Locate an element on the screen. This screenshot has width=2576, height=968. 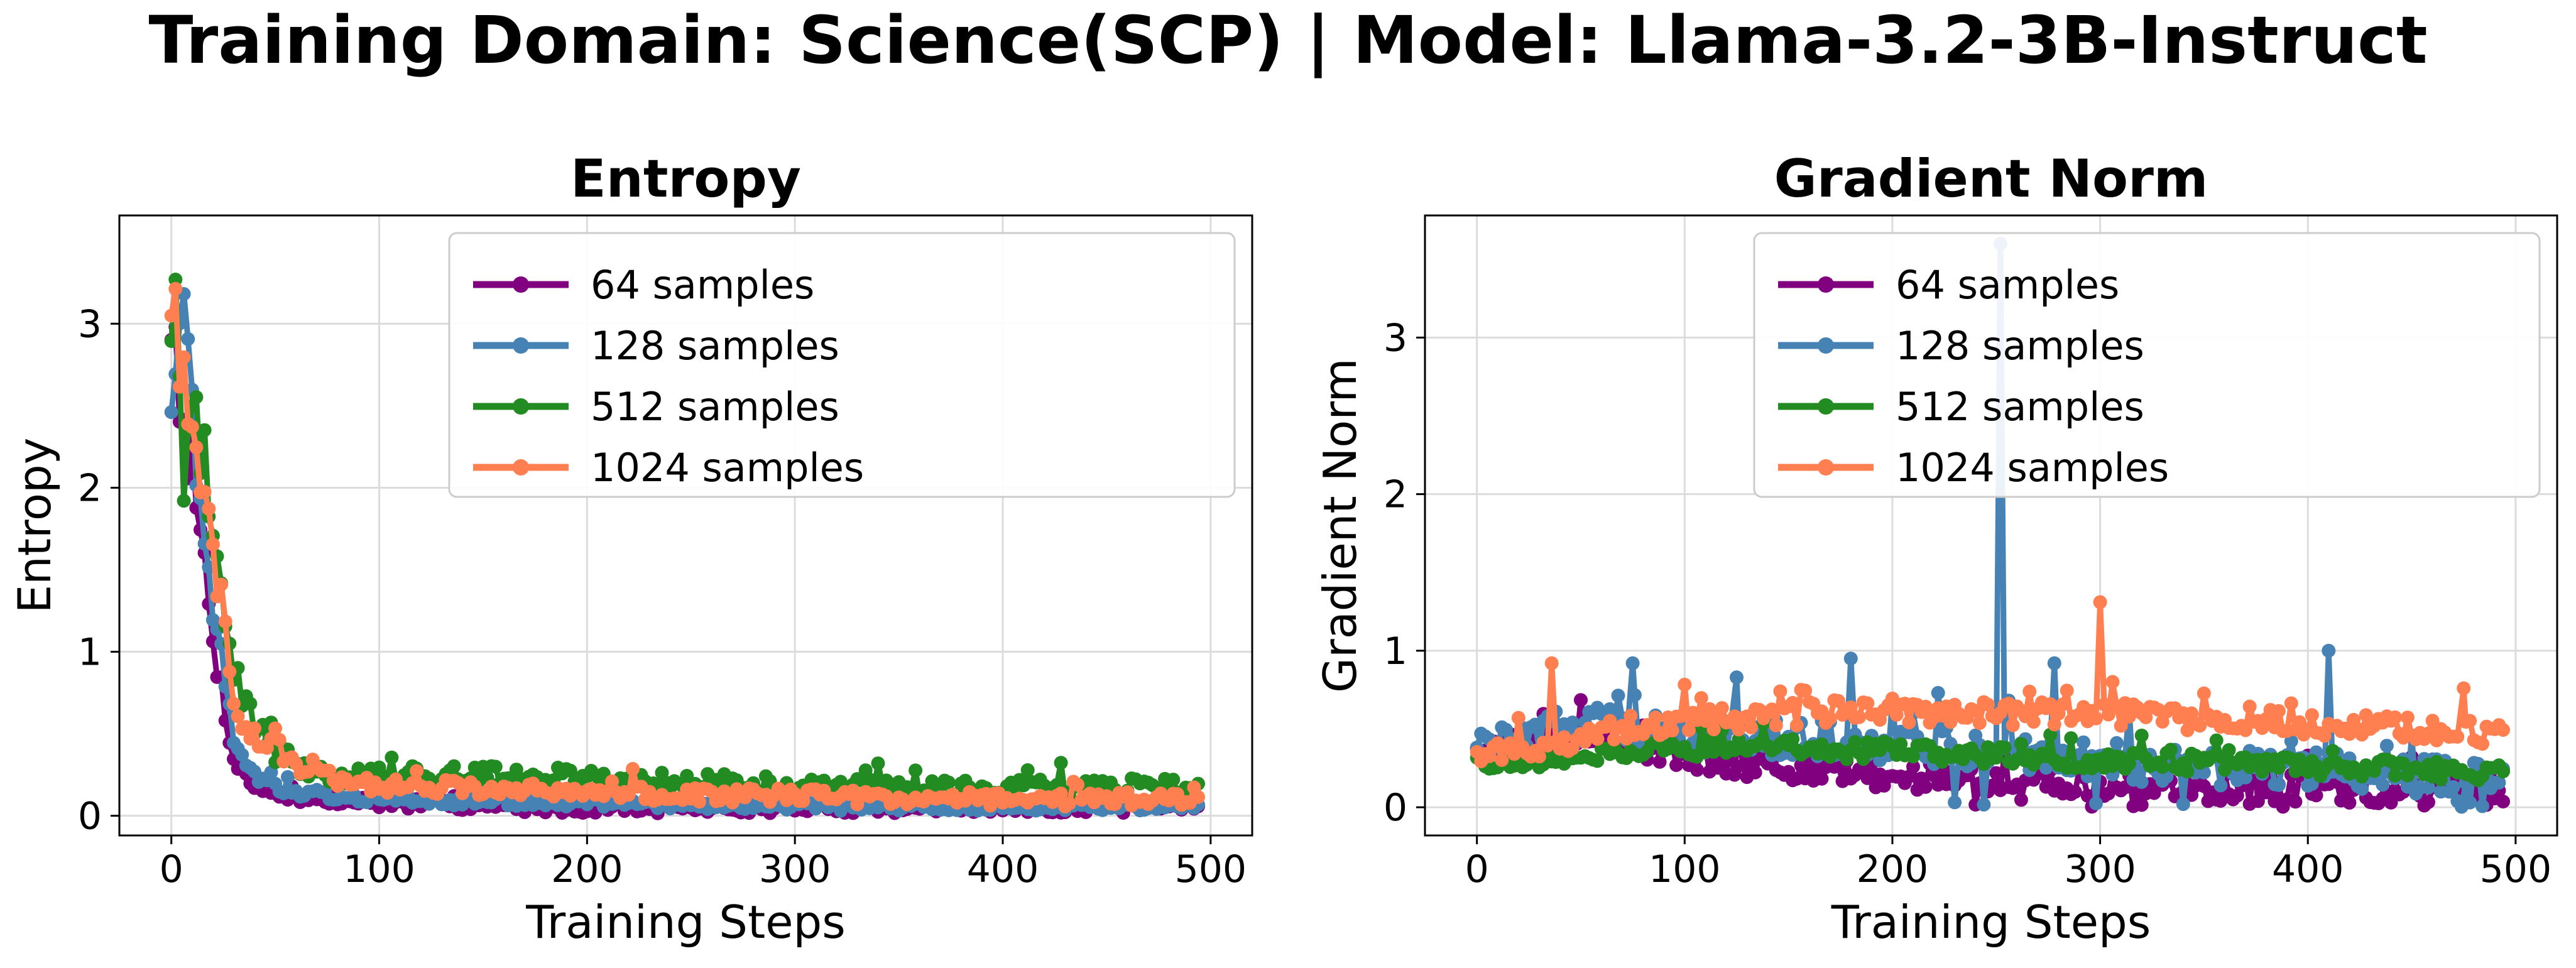
legend-item: 64 samples is located at coordinates (1948, 285).